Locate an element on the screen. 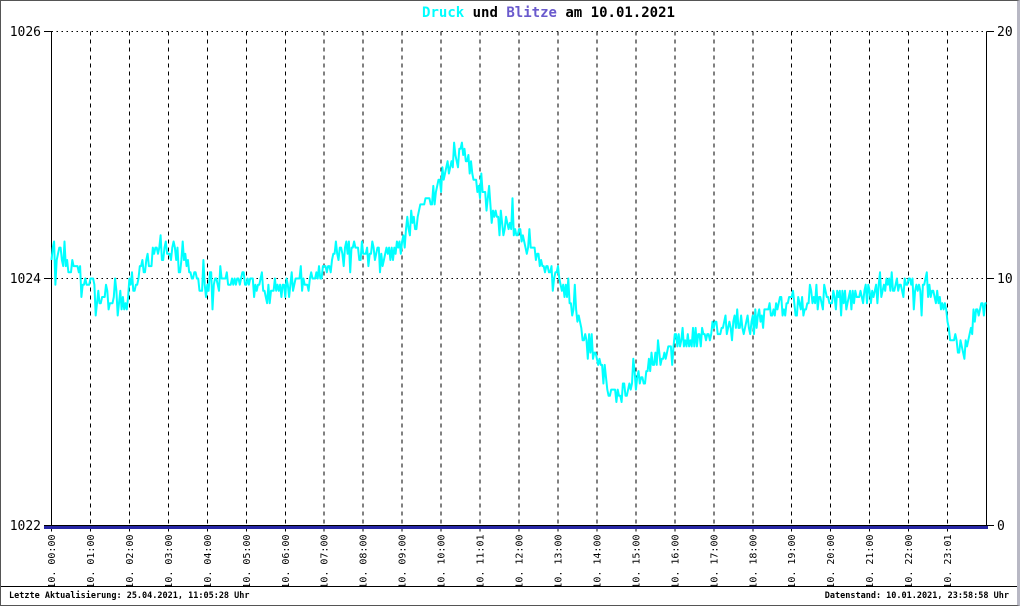 The height and width of the screenshot is (606, 1020). y-left-tick-label: 1026 is located at coordinates (25, 32).